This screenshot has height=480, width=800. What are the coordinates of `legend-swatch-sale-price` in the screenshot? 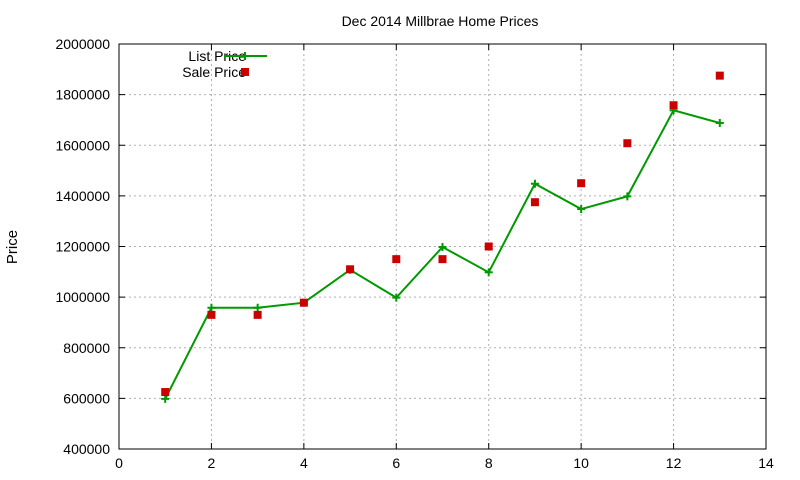 It's located at (245, 72).